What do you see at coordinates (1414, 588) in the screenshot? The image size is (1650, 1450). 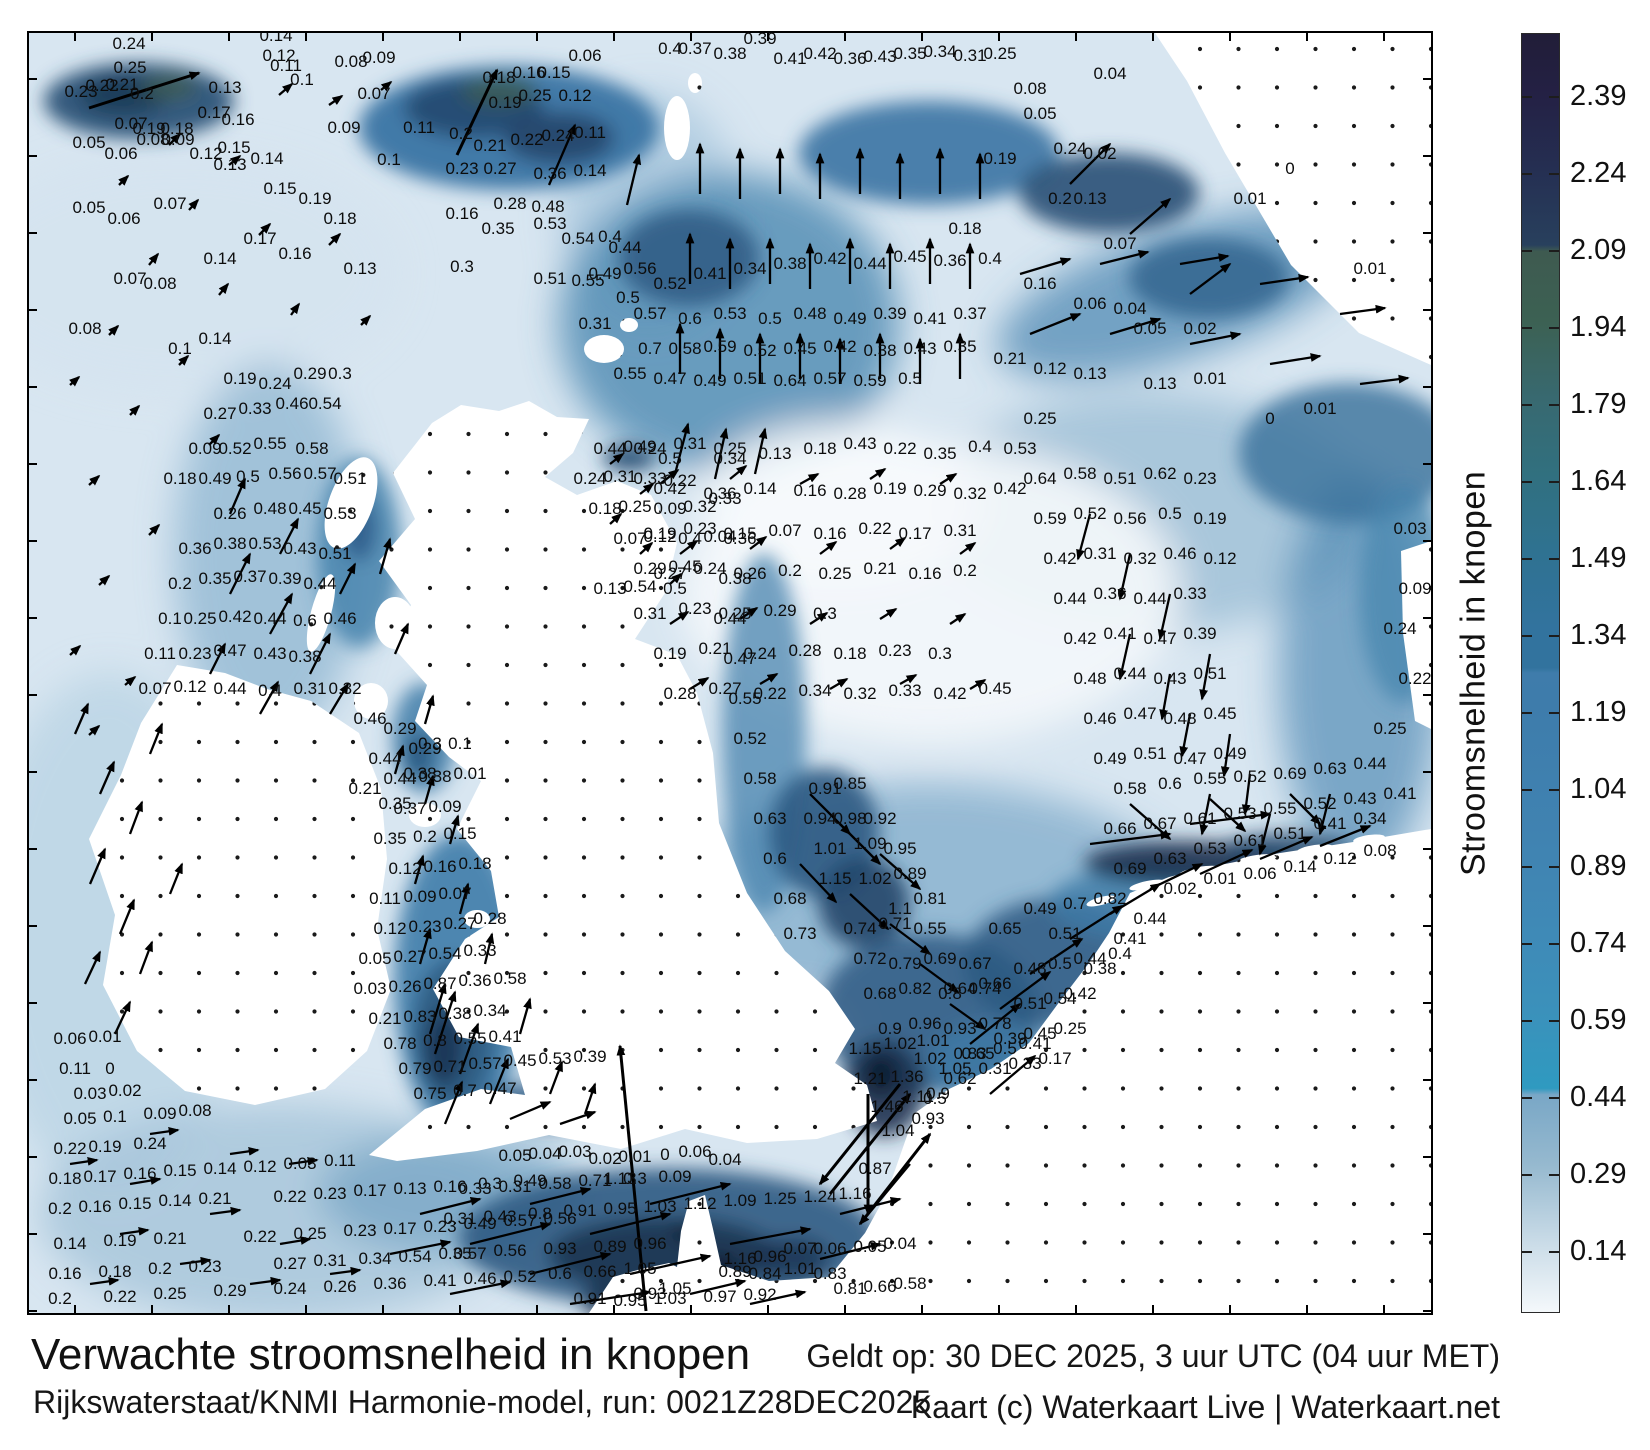 I see `speed-label: 0.09` at bounding box center [1414, 588].